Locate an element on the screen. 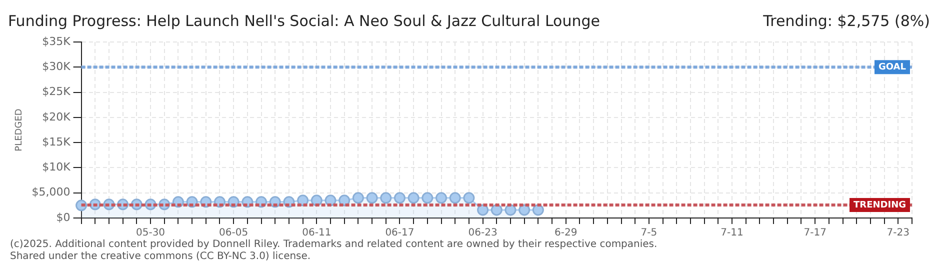 This screenshot has width=940, height=270. y-tick-label: $5,000 is located at coordinates (51, 192).